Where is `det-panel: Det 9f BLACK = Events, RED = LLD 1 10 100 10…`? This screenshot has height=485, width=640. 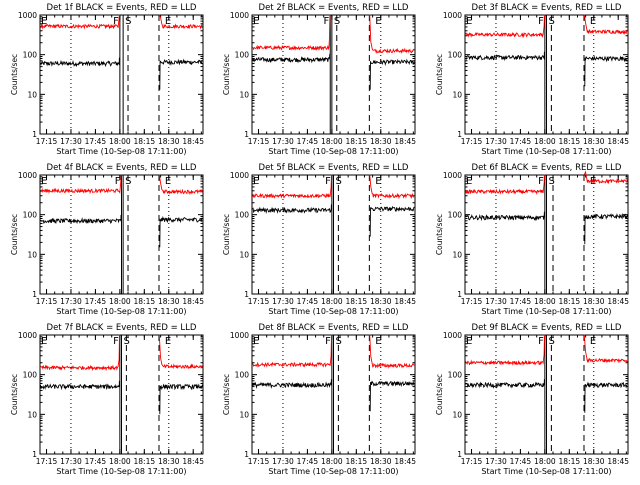 det-panel: Det 9f BLACK = Events, RED = LLD 1 10 100 10… is located at coordinates (532, 399).